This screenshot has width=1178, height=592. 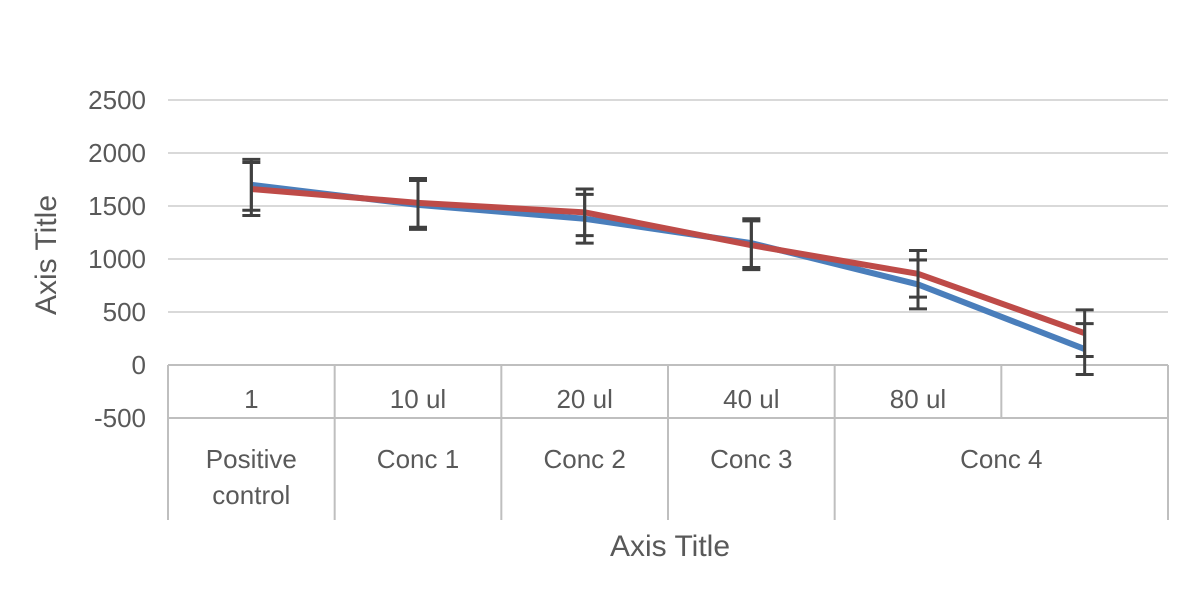 I want to click on category-group-label: Conc 2, so click(x=584, y=459).